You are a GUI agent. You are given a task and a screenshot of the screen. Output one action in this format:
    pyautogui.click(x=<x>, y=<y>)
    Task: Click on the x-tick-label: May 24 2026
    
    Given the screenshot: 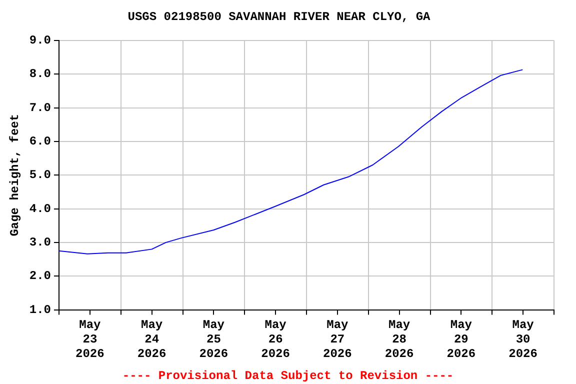 What is the action you would take?
    pyautogui.click(x=151, y=339)
    